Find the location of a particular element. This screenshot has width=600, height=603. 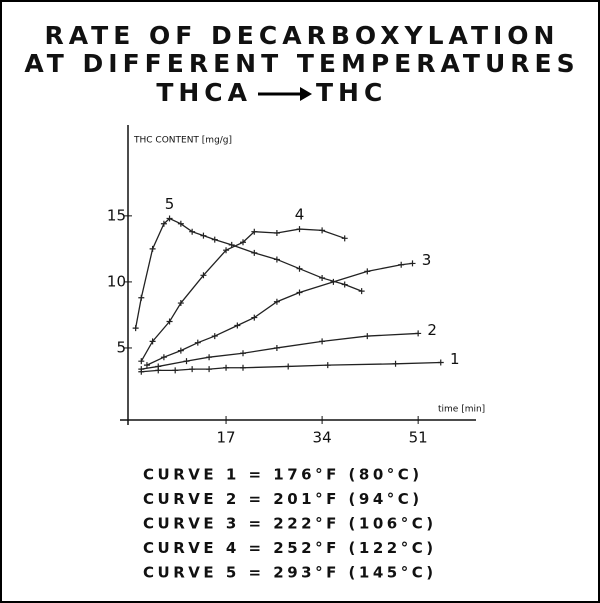

x-tick-label: 17 is located at coordinates (226, 438).